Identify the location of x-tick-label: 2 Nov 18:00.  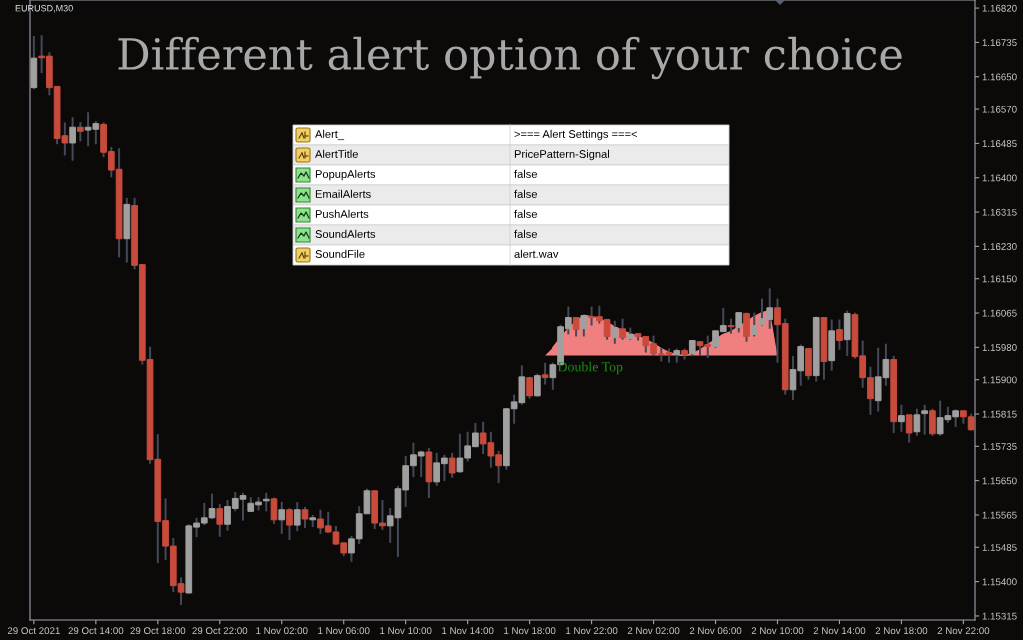
(901, 631).